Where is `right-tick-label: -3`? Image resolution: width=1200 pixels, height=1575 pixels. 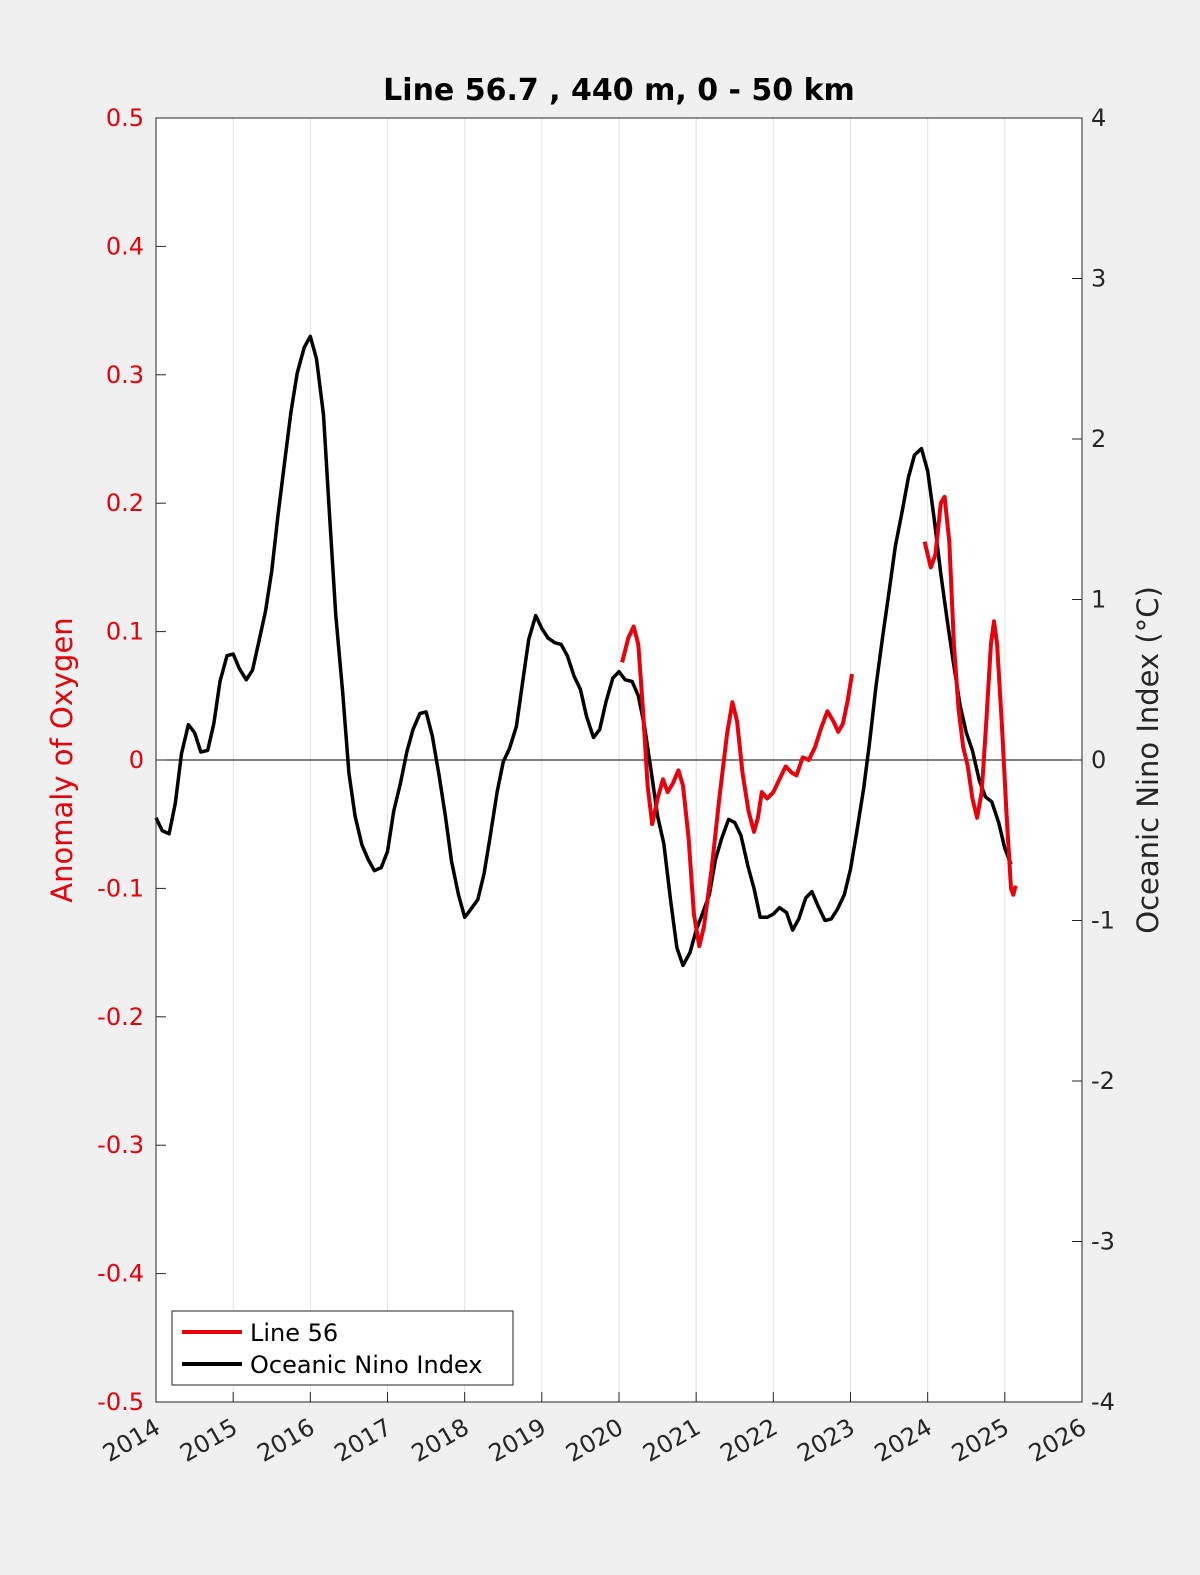 right-tick-label: -3 is located at coordinates (1103, 1242).